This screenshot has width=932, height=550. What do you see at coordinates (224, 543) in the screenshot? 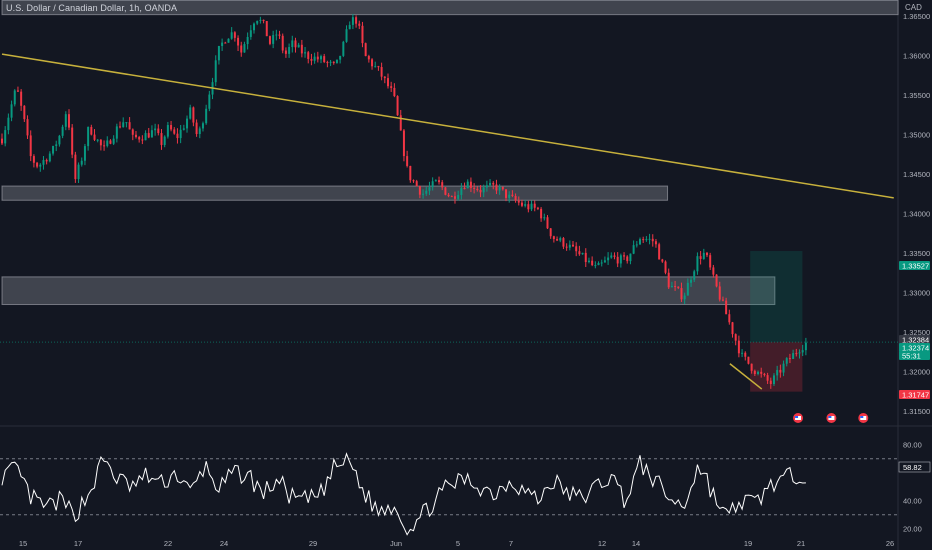
I see `time-axis-tick: 24` at bounding box center [224, 543].